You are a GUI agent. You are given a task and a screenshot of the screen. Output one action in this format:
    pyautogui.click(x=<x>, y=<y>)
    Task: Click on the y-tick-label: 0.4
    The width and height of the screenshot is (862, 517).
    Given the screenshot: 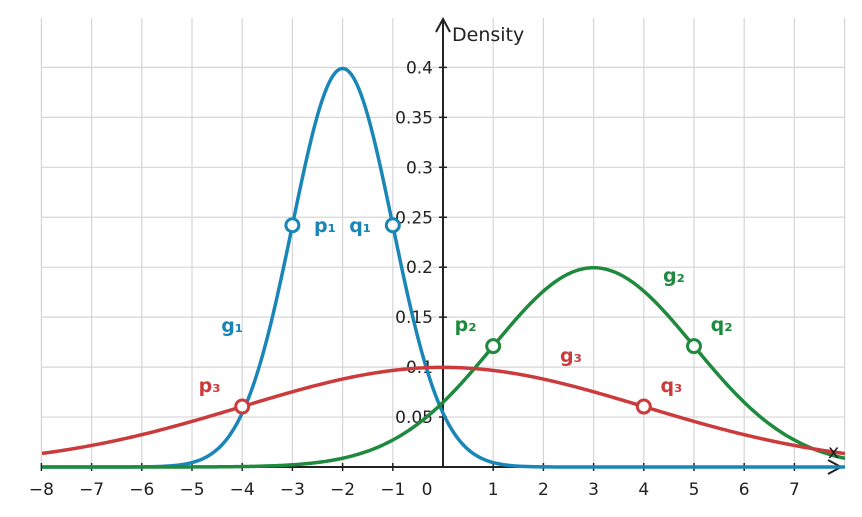 What is the action you would take?
    pyautogui.click(x=419, y=68)
    